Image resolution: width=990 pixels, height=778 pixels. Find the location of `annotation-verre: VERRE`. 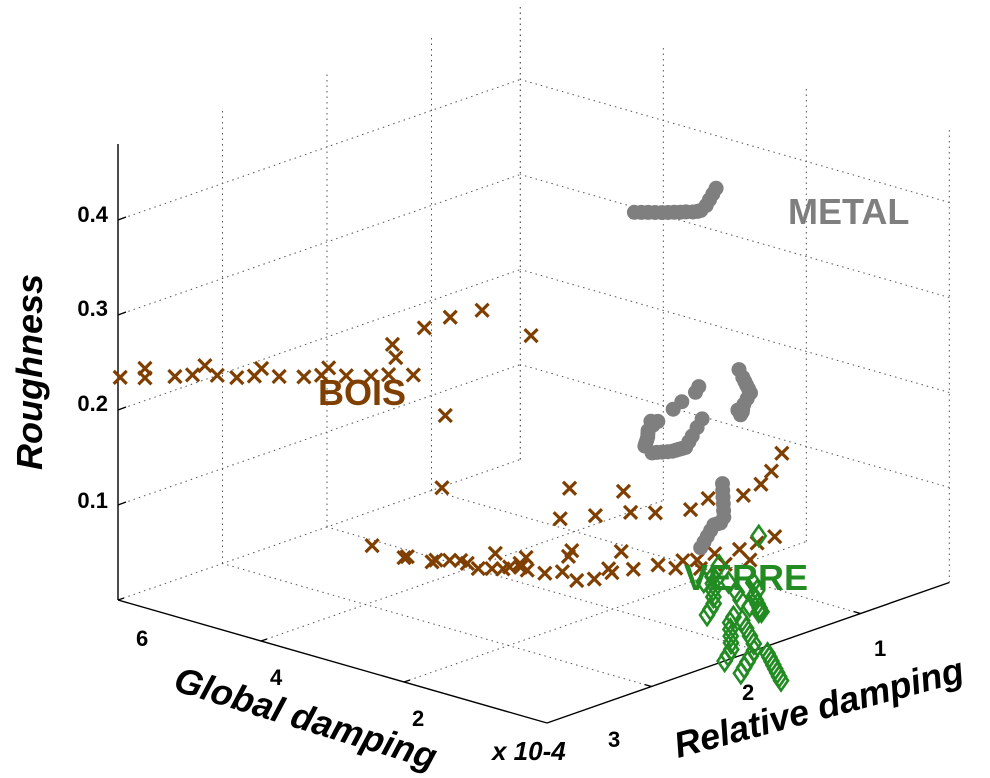

annotation-verre: VERRE is located at coordinates (746, 577).